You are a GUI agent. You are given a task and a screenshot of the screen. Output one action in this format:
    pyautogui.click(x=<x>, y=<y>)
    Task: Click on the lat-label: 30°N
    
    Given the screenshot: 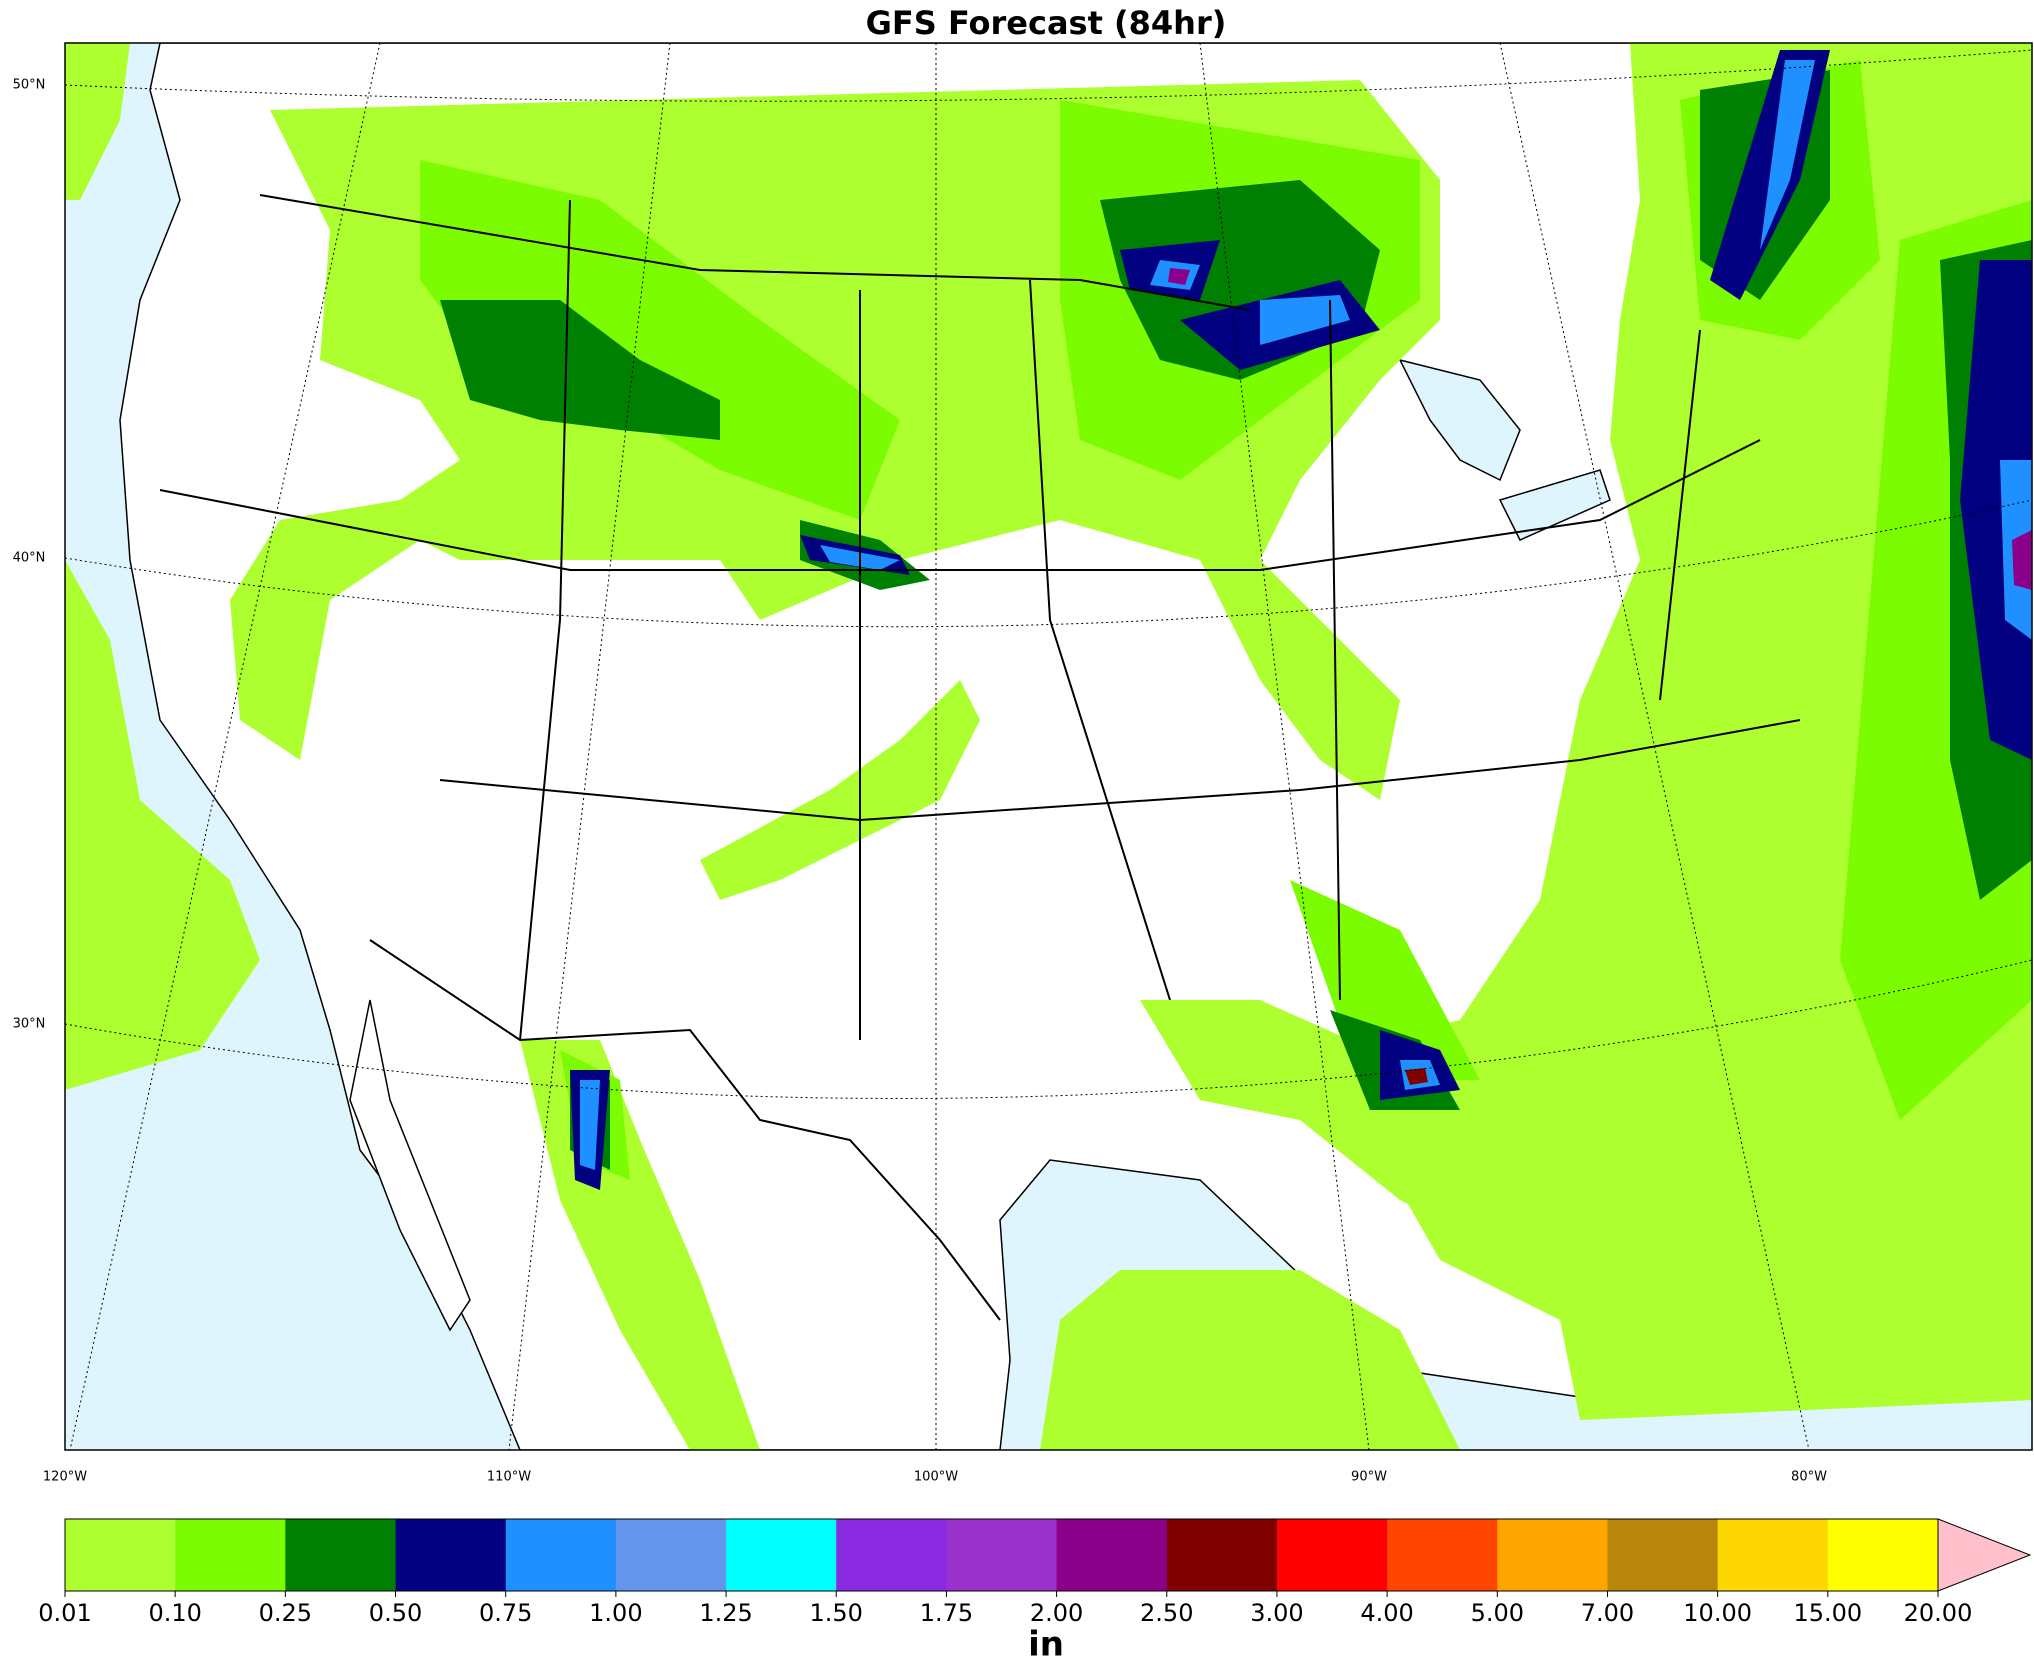 What is the action you would take?
    pyautogui.click(x=29, y=1024)
    